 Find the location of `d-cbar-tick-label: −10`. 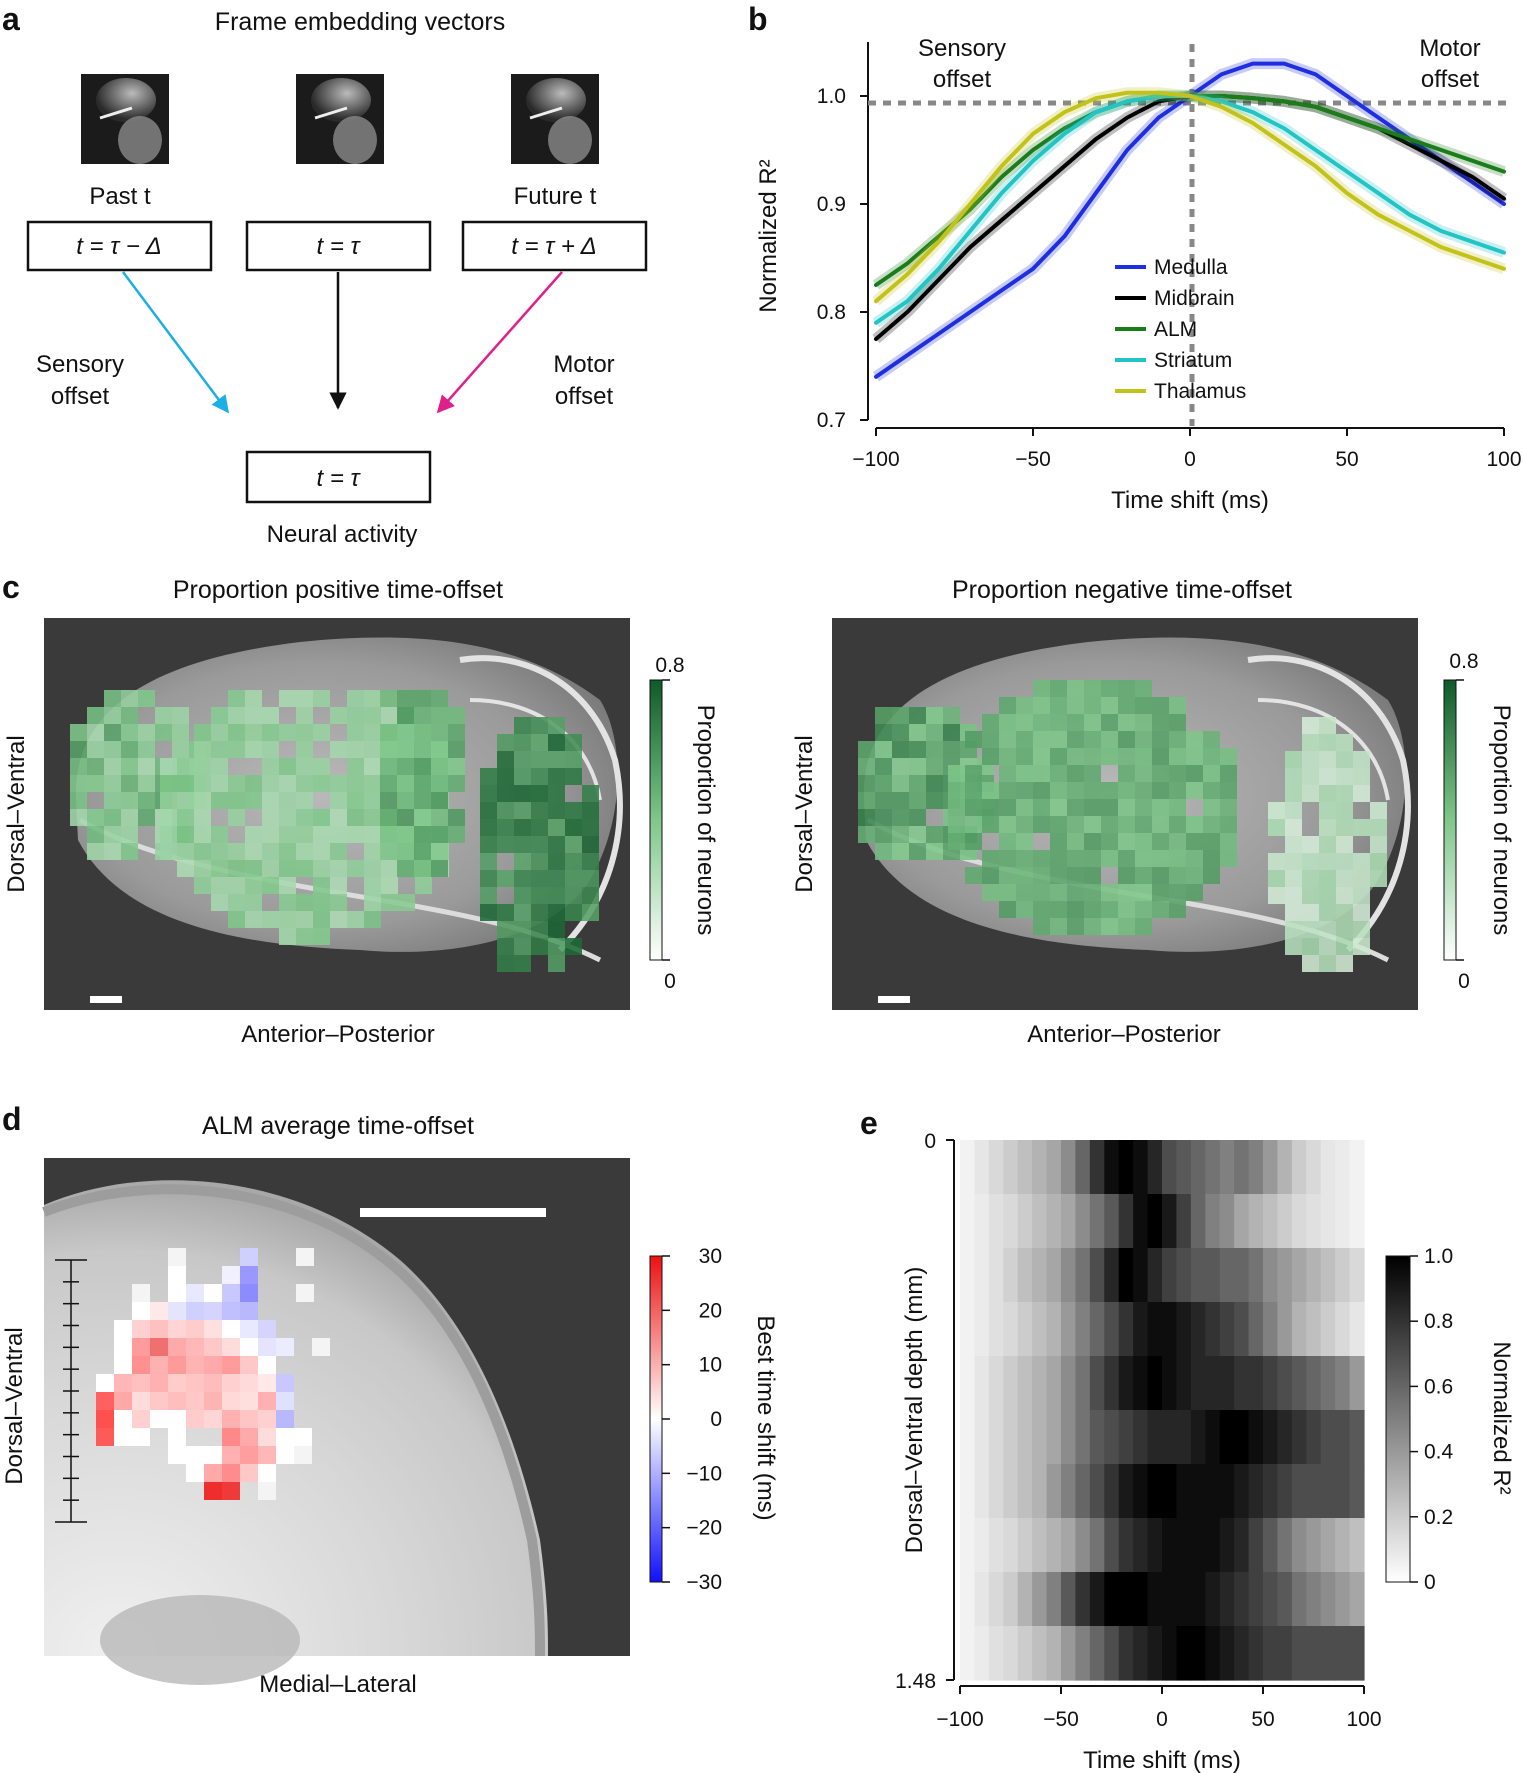

d-cbar-tick-label: −10 is located at coordinates (704, 1473).